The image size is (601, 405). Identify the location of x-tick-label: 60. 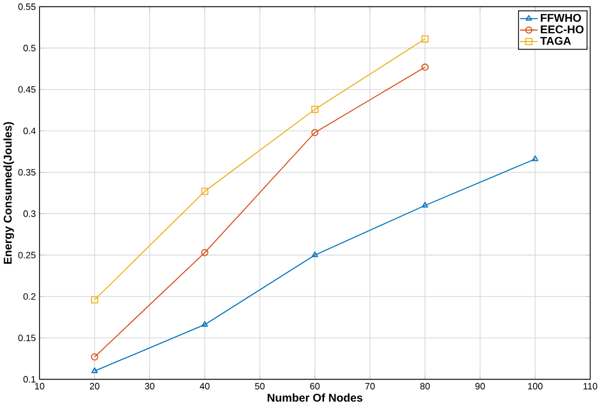
(315, 386).